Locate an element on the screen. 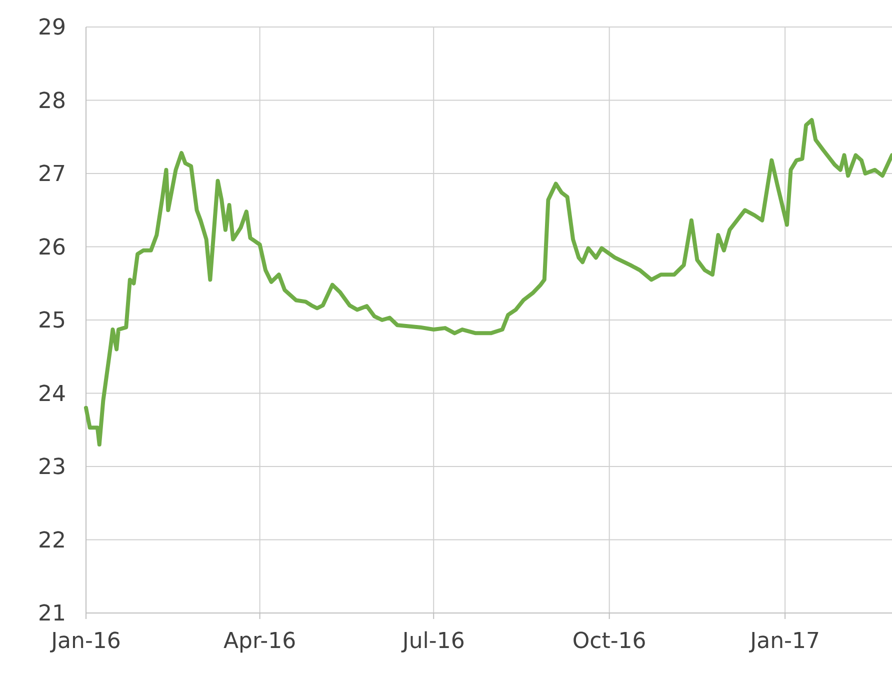 The height and width of the screenshot is (673, 892). x-tick-label: Jan-17 is located at coordinates (784, 641).